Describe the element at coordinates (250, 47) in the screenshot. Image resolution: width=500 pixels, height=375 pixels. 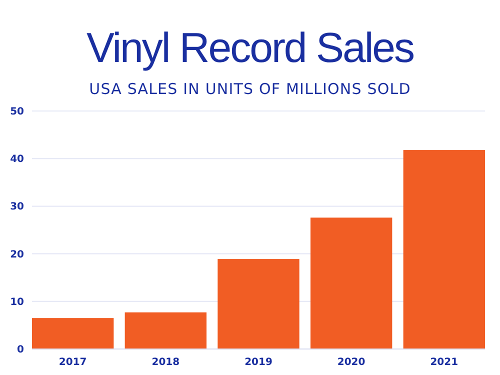
I see `chart-title: Vinyl Record Sales` at that location.